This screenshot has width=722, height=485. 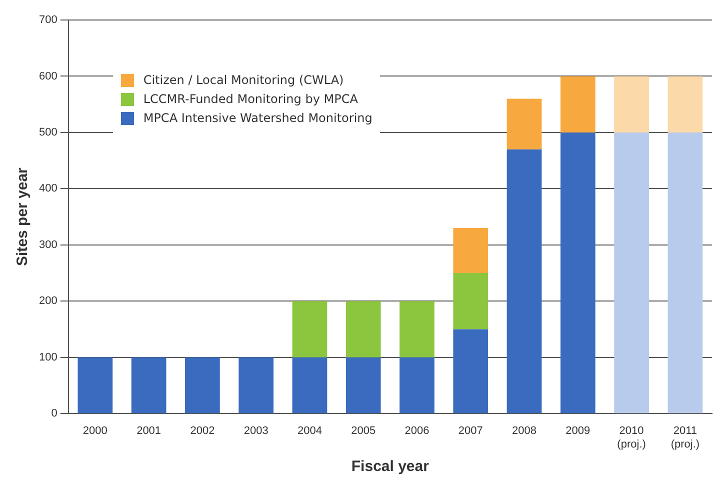 I want to click on legend-label: MPCA Intensive Watershed Monitoring, so click(x=257, y=118).